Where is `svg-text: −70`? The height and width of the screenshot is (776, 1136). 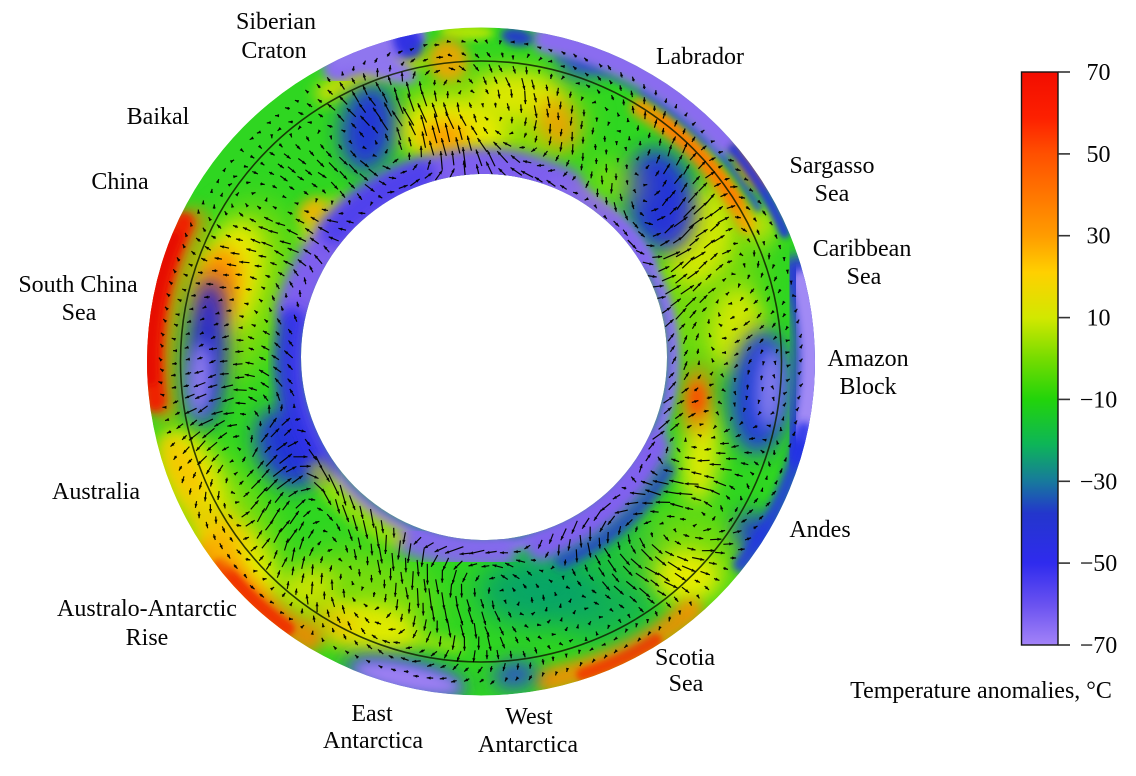
svg-text: −70 is located at coordinates (1099, 646).